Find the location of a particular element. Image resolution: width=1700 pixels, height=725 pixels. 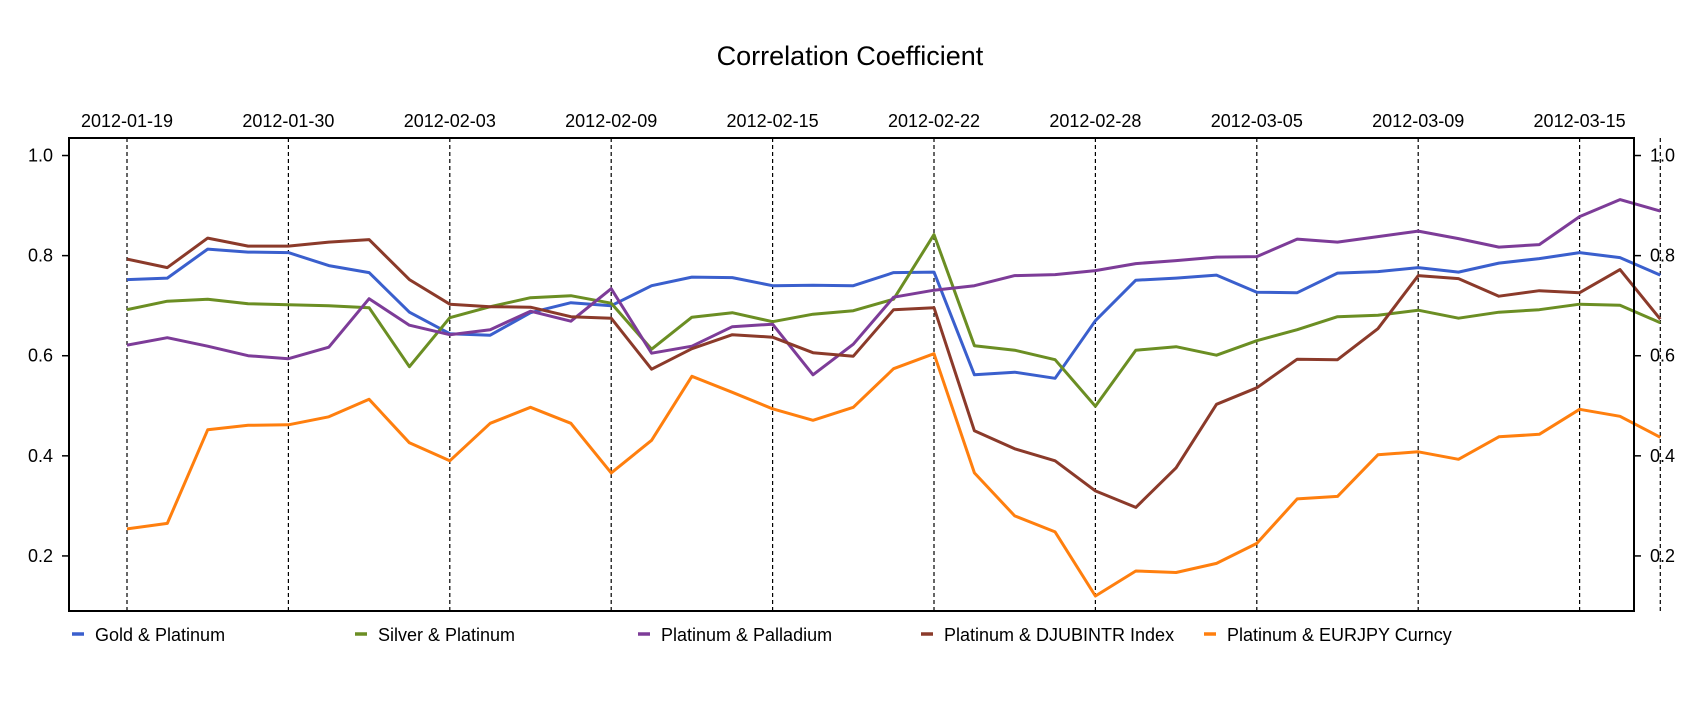

y-tick-label-right: 0.2 is located at coordinates (1662, 556).